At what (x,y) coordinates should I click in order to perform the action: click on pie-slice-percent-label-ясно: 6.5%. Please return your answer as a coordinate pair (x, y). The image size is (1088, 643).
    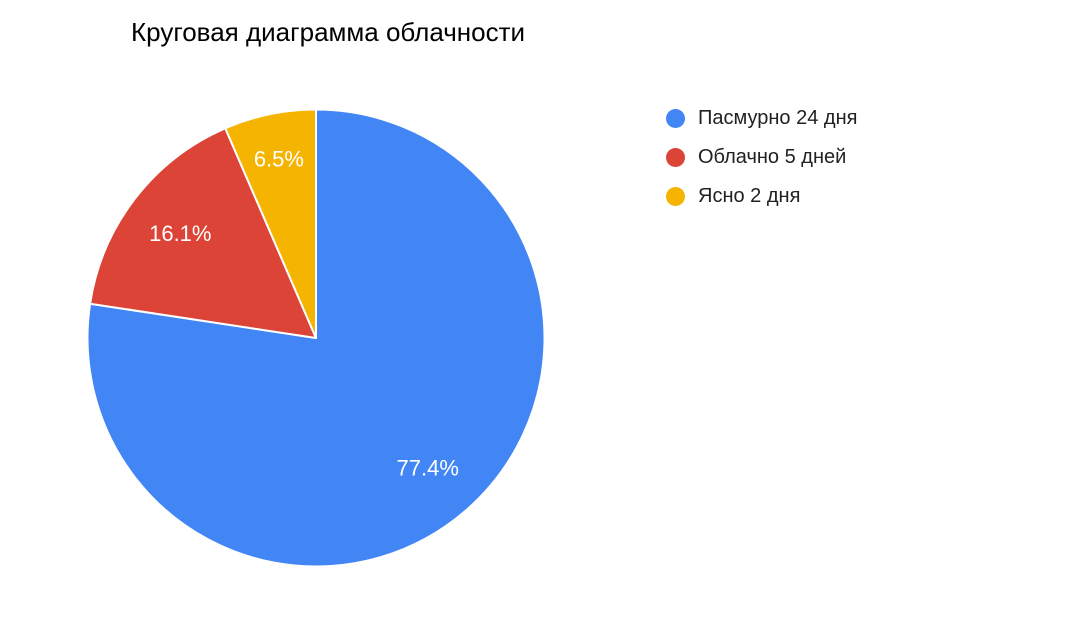
    Looking at the image, I should click on (279, 159).